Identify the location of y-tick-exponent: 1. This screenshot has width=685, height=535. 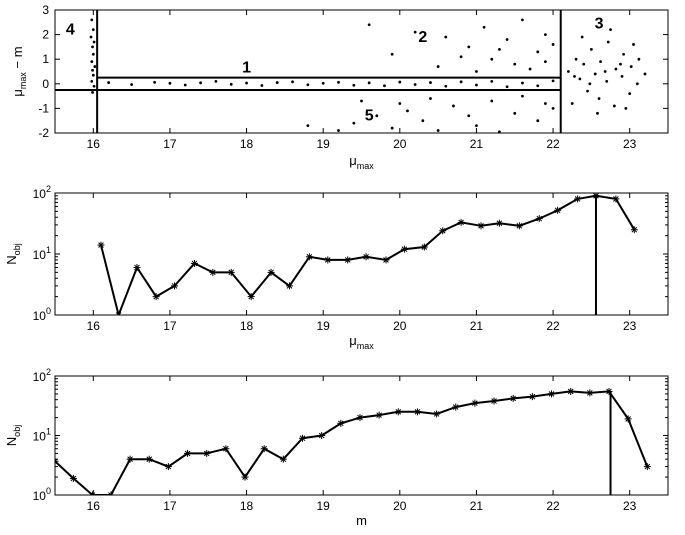
(48, 432).